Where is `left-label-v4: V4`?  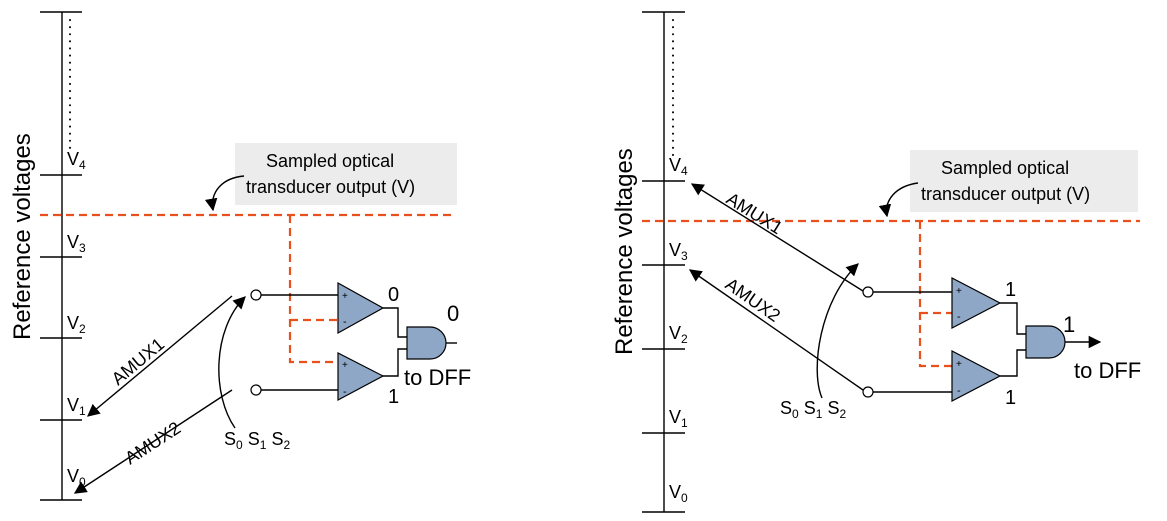
left-label-v4: V4 is located at coordinates (76, 160).